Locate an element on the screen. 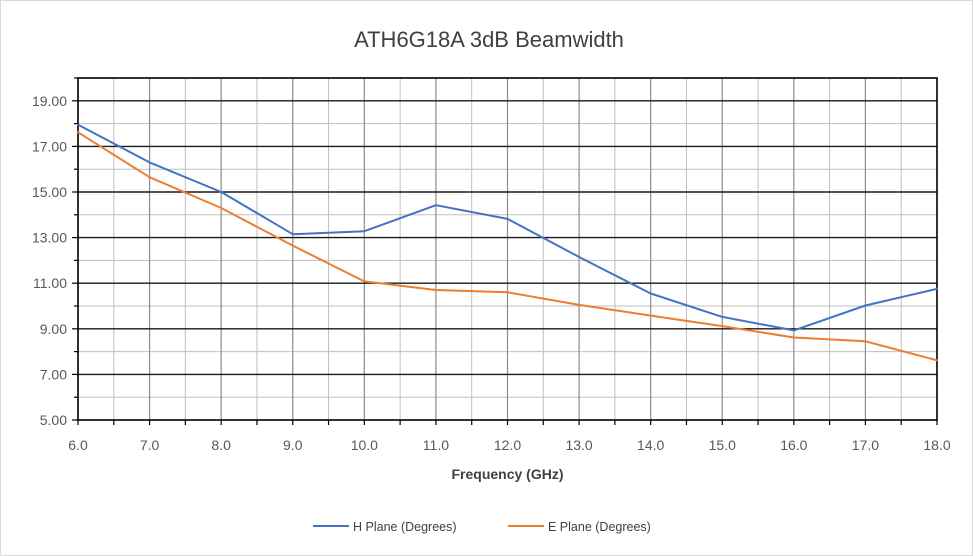 Image resolution: width=973 pixels, height=556 pixels. y-tick-label: 17.00 is located at coordinates (49, 146).